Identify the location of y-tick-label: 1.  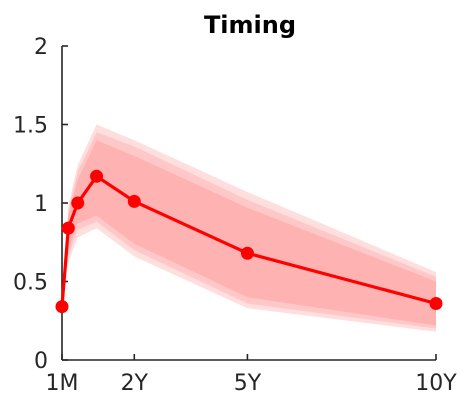
(41, 204).